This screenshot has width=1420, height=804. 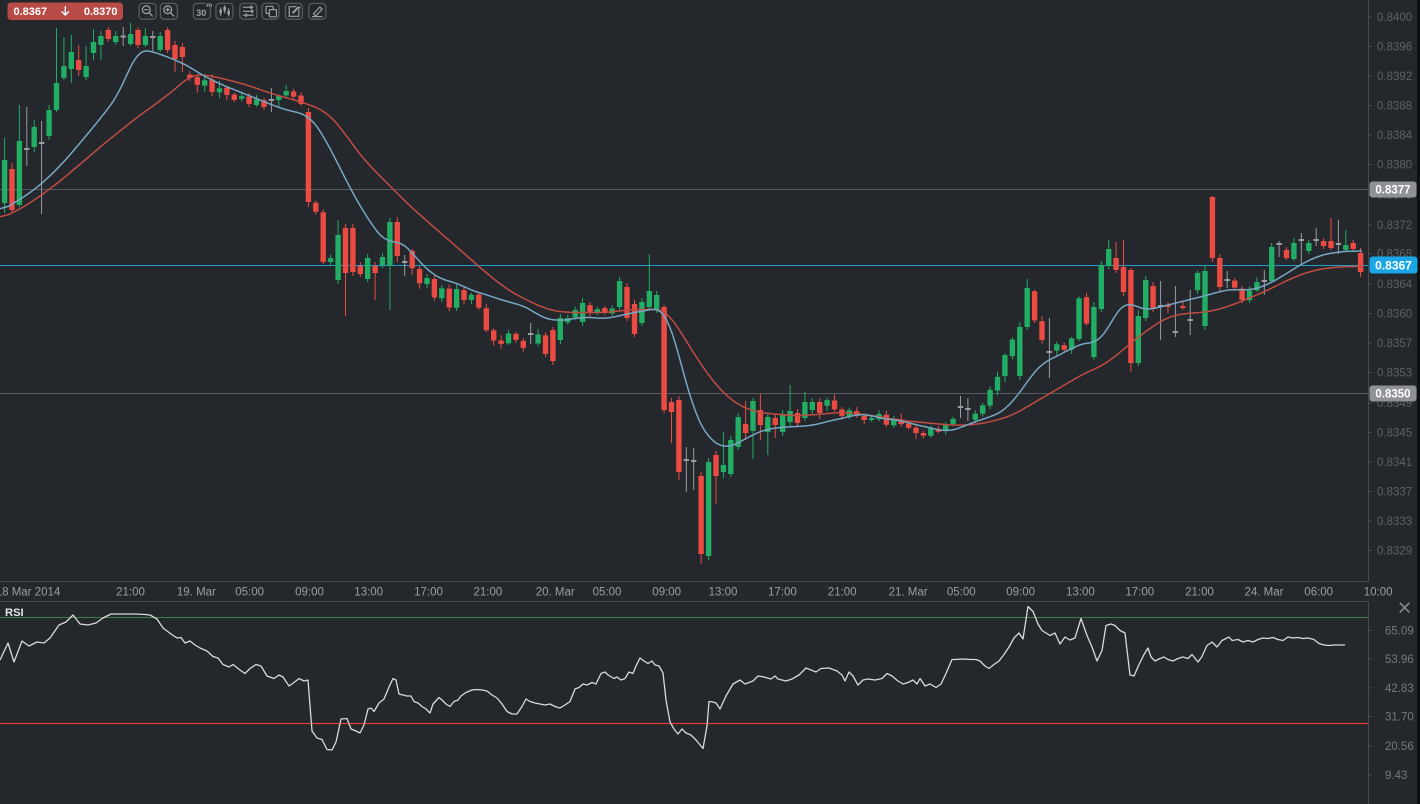 I want to click on svg-text: 24. Mar, so click(x=1264, y=593).